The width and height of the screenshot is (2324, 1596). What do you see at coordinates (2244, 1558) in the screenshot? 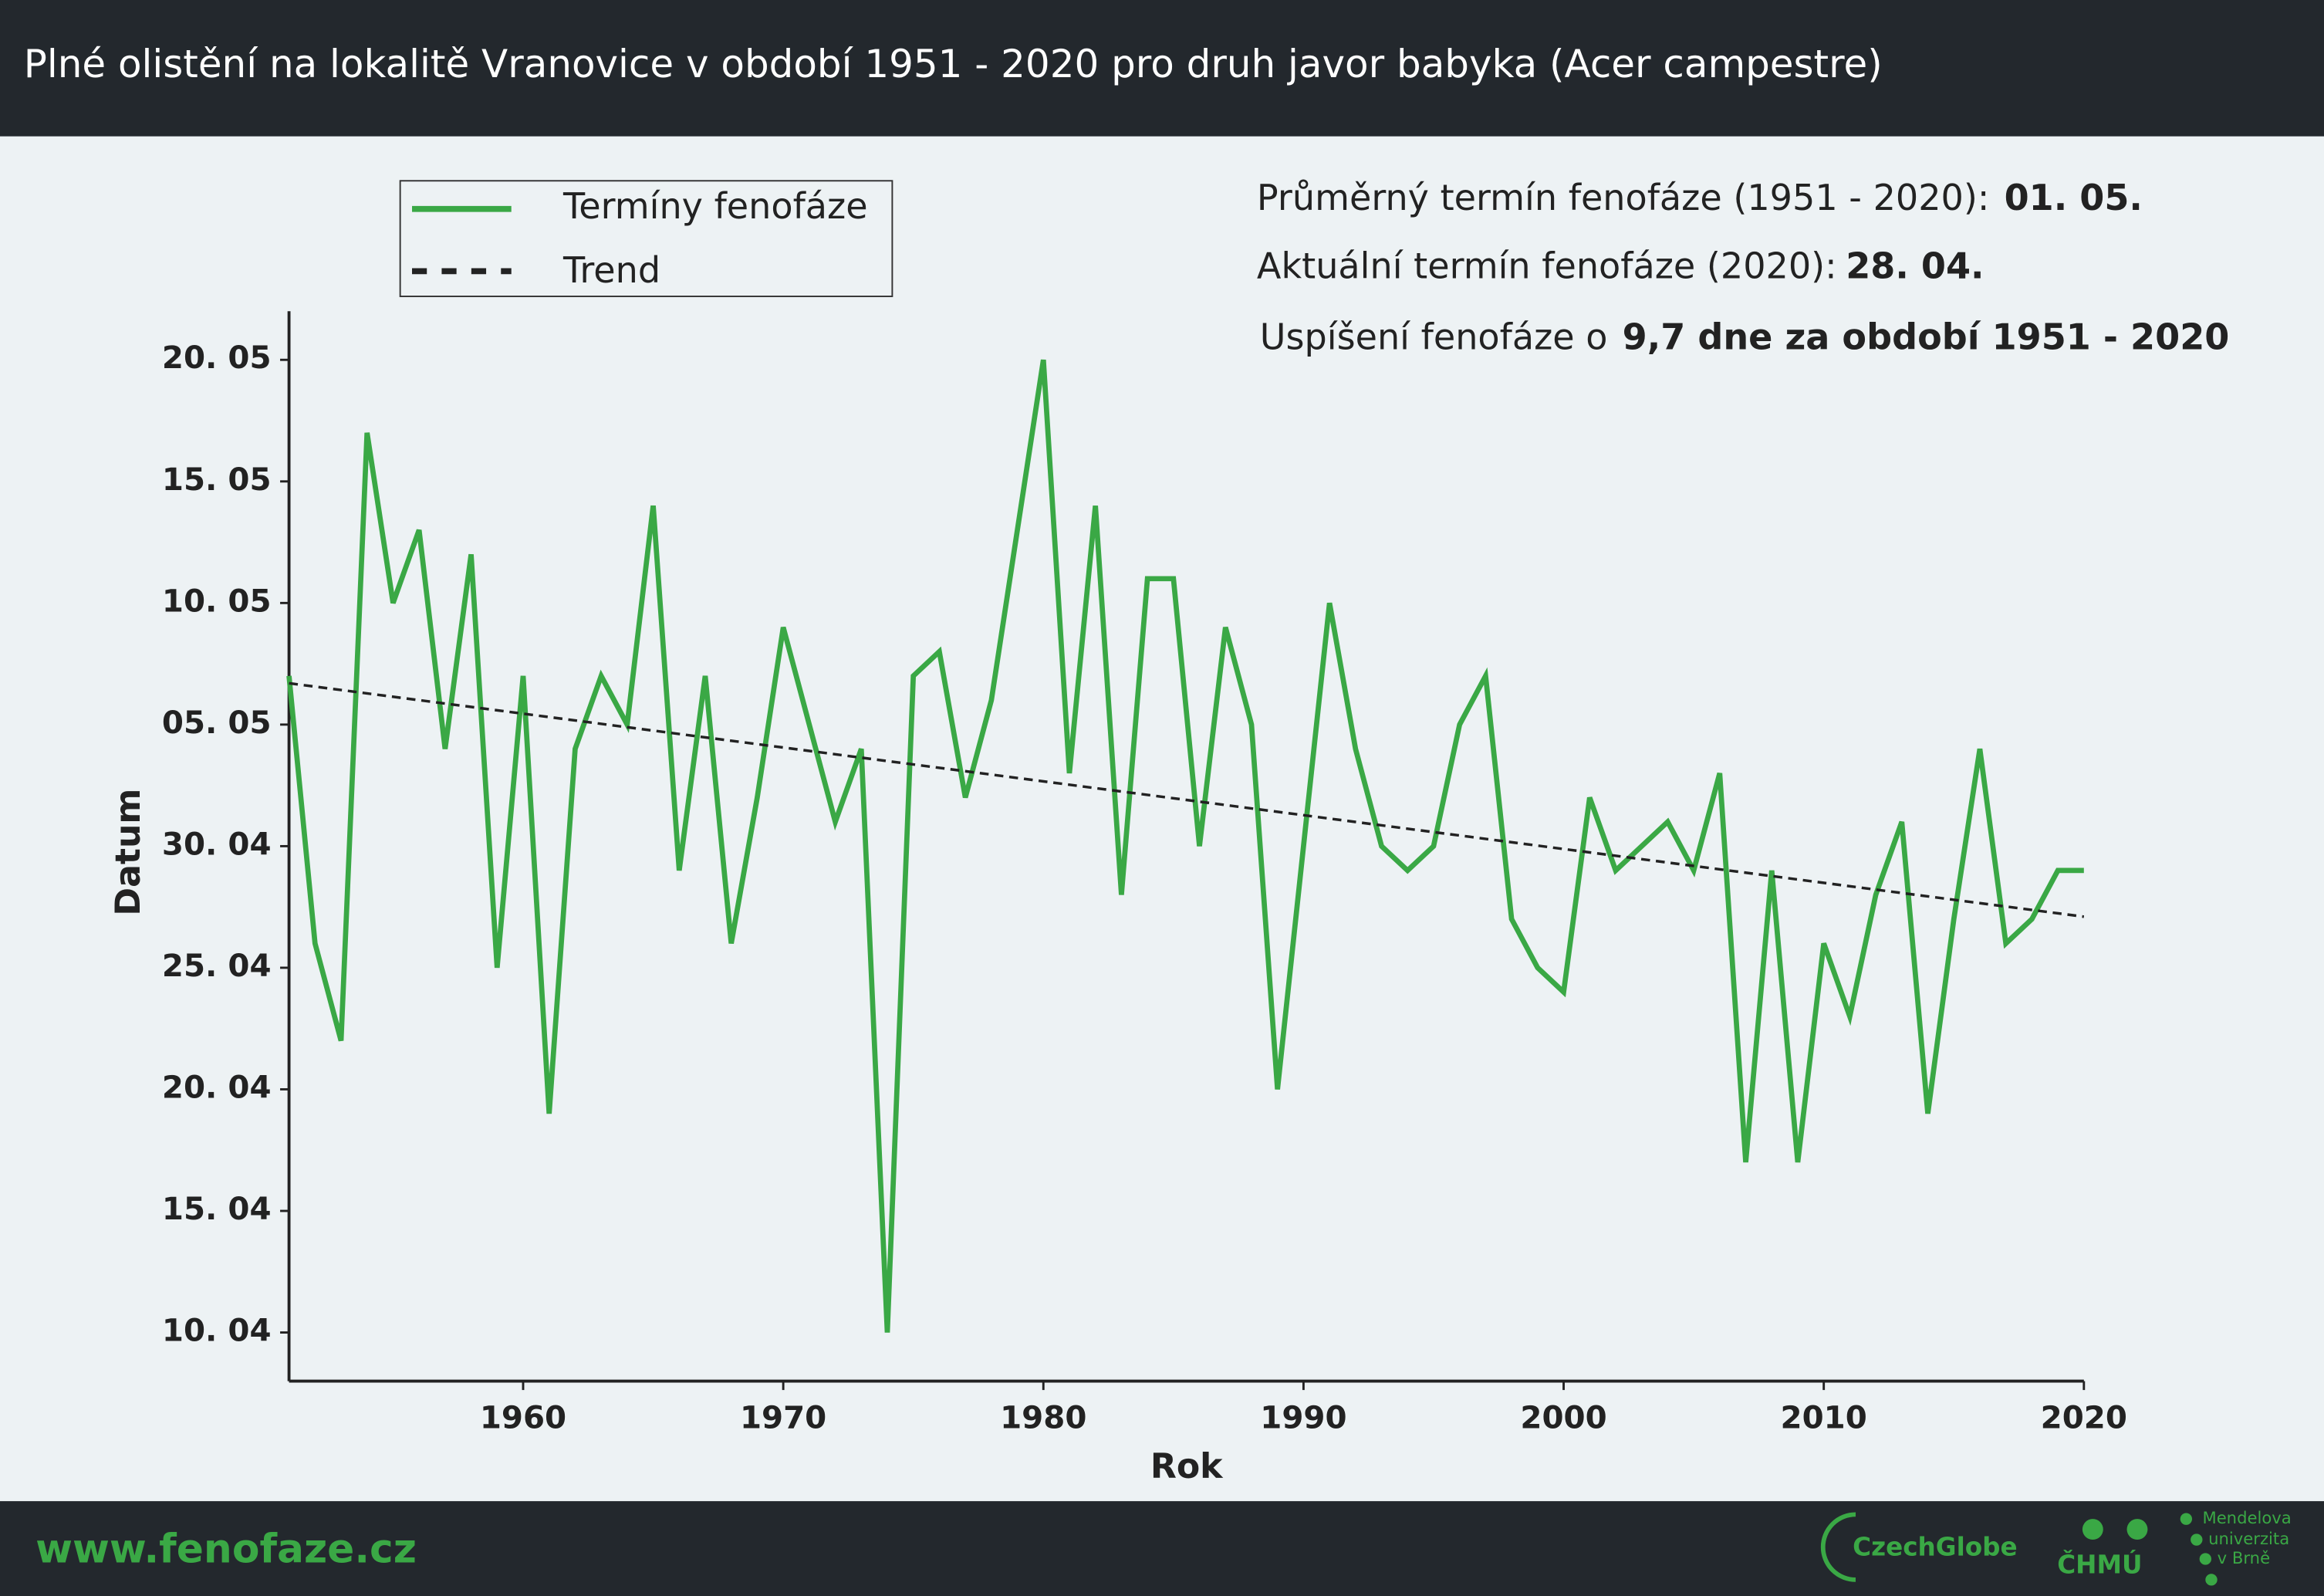
I see `logo-mendelu: v Brně` at bounding box center [2244, 1558].